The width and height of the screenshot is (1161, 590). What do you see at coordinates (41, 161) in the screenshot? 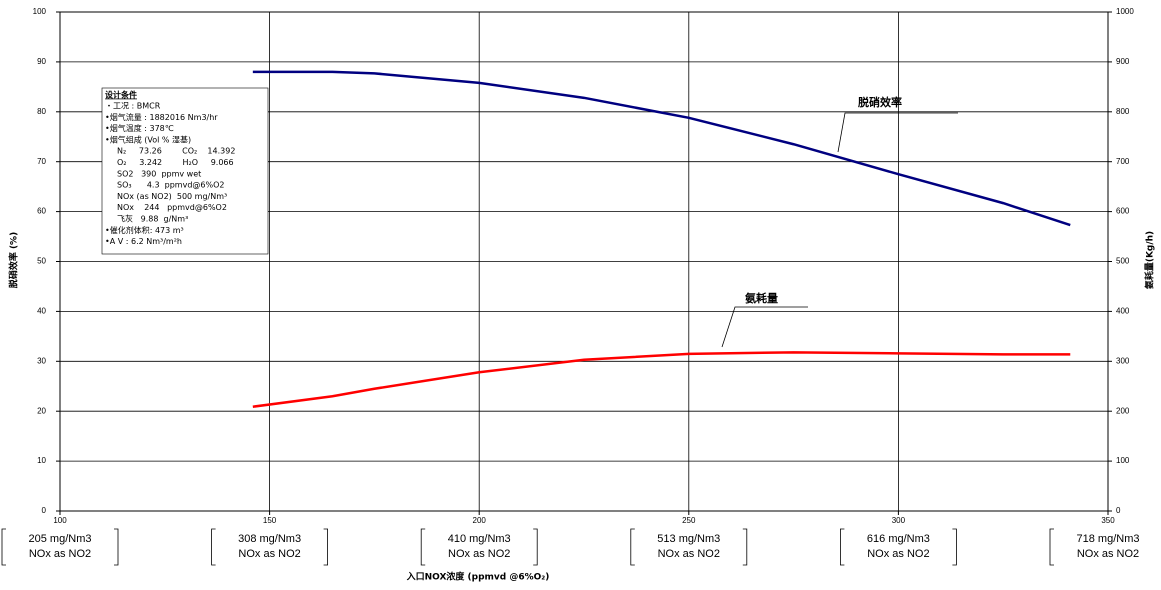
I see `y-tick-label: 70` at bounding box center [41, 161].